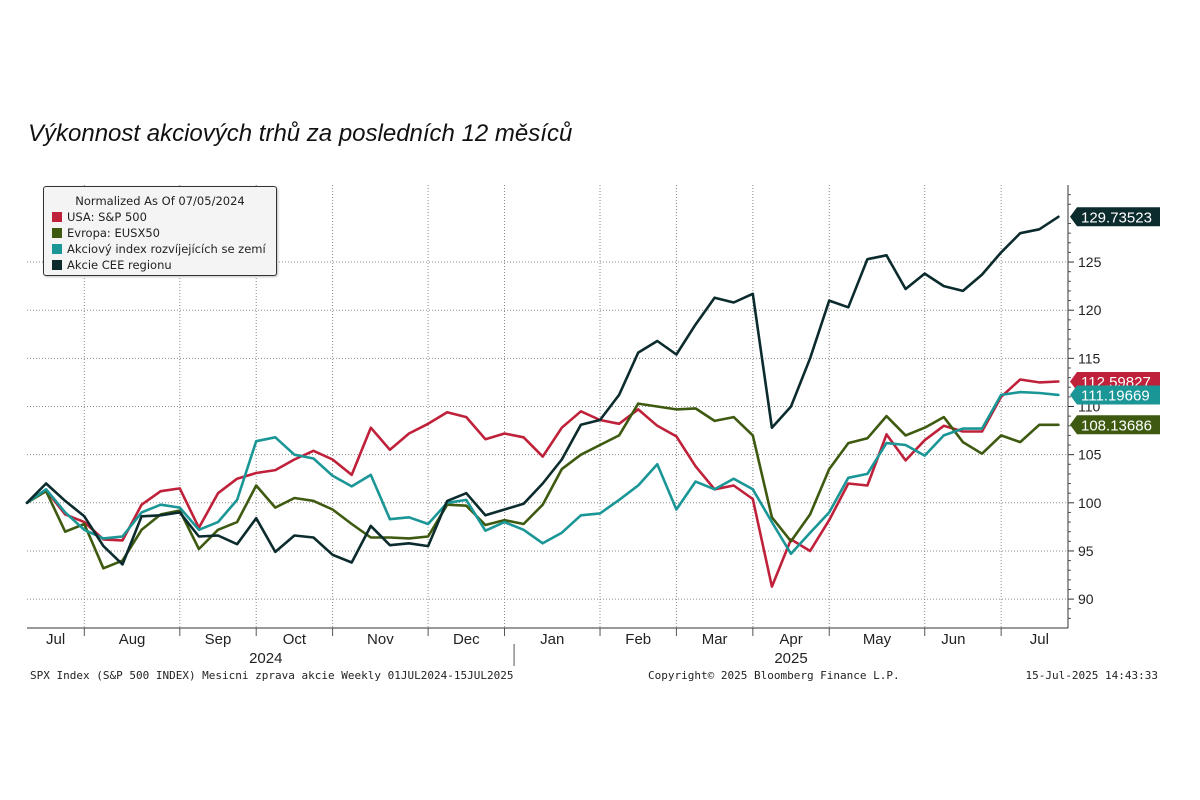  I want to click on y-tick-label: 125, so click(1090, 262).